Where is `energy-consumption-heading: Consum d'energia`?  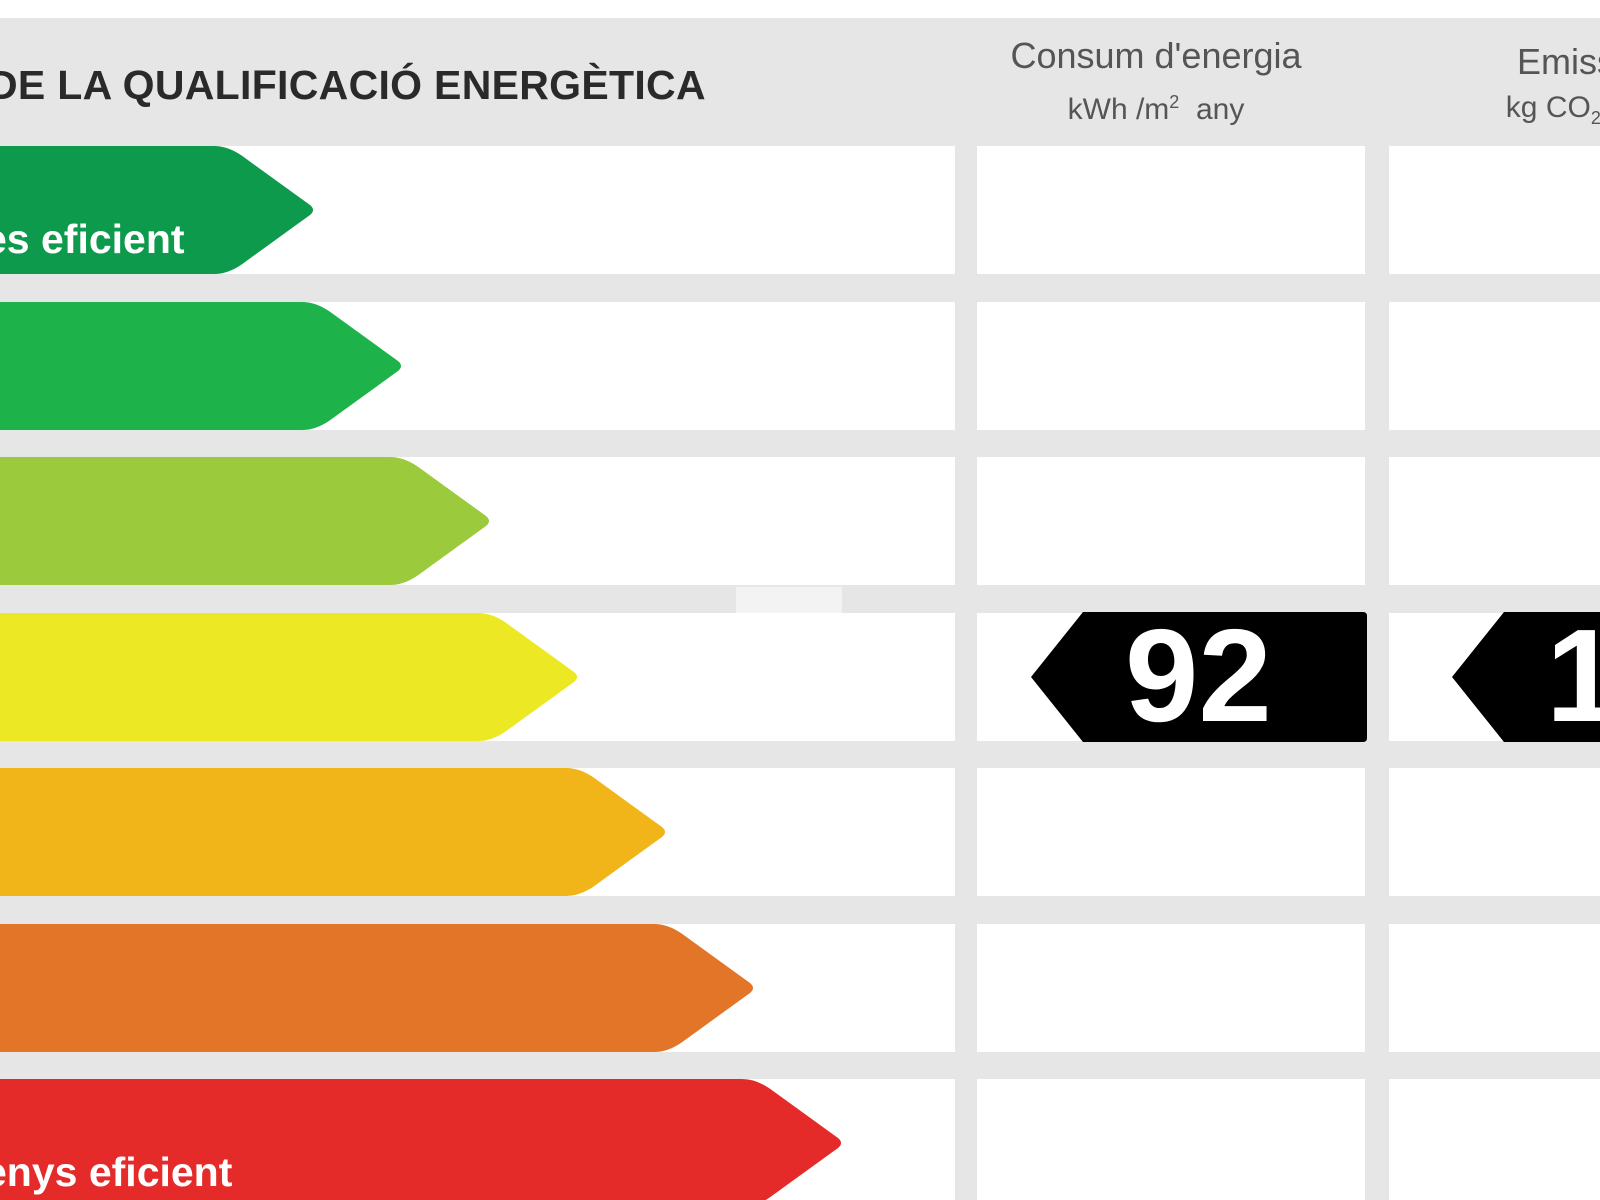 energy-consumption-heading: Consum d'energia is located at coordinates (1156, 55).